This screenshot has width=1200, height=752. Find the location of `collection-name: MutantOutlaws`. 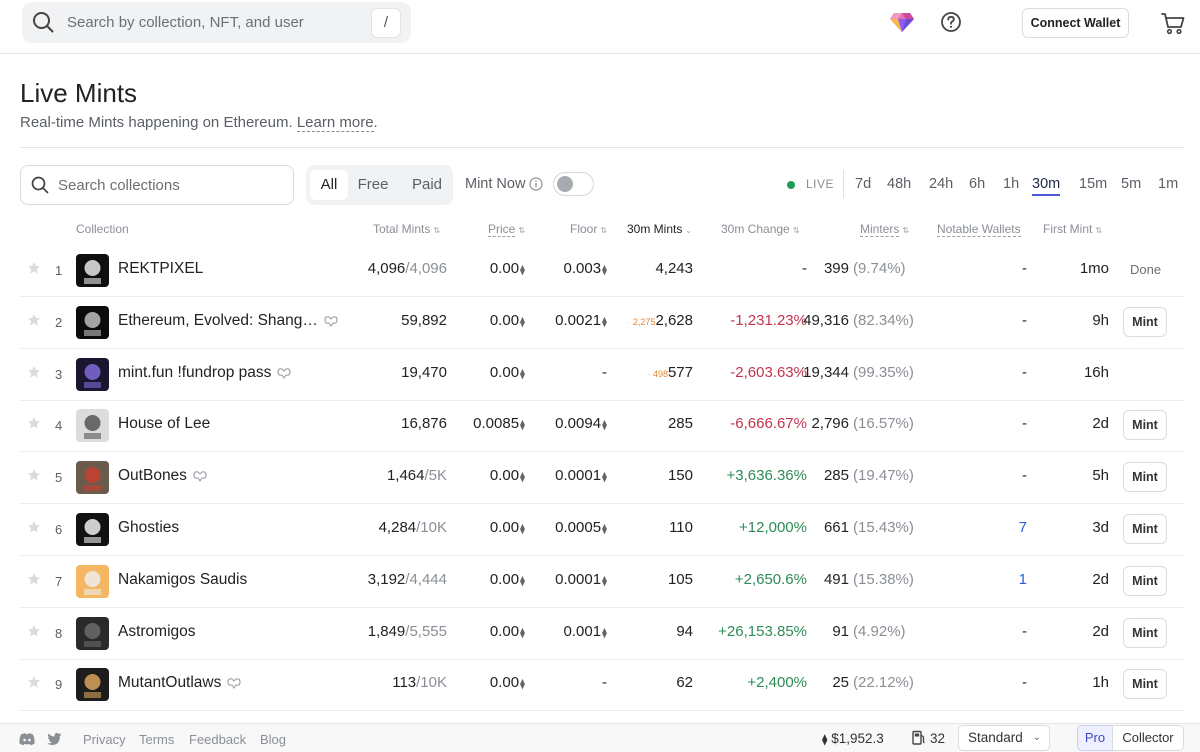

collection-name: MutantOutlaws is located at coordinates (179, 683).